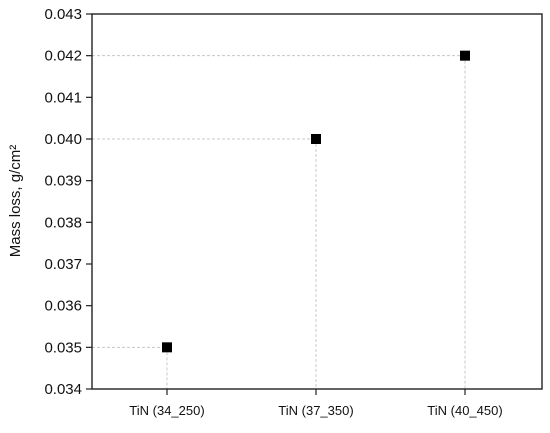 The width and height of the screenshot is (550, 433). I want to click on y-tick-label: 0.043, so click(63, 14).